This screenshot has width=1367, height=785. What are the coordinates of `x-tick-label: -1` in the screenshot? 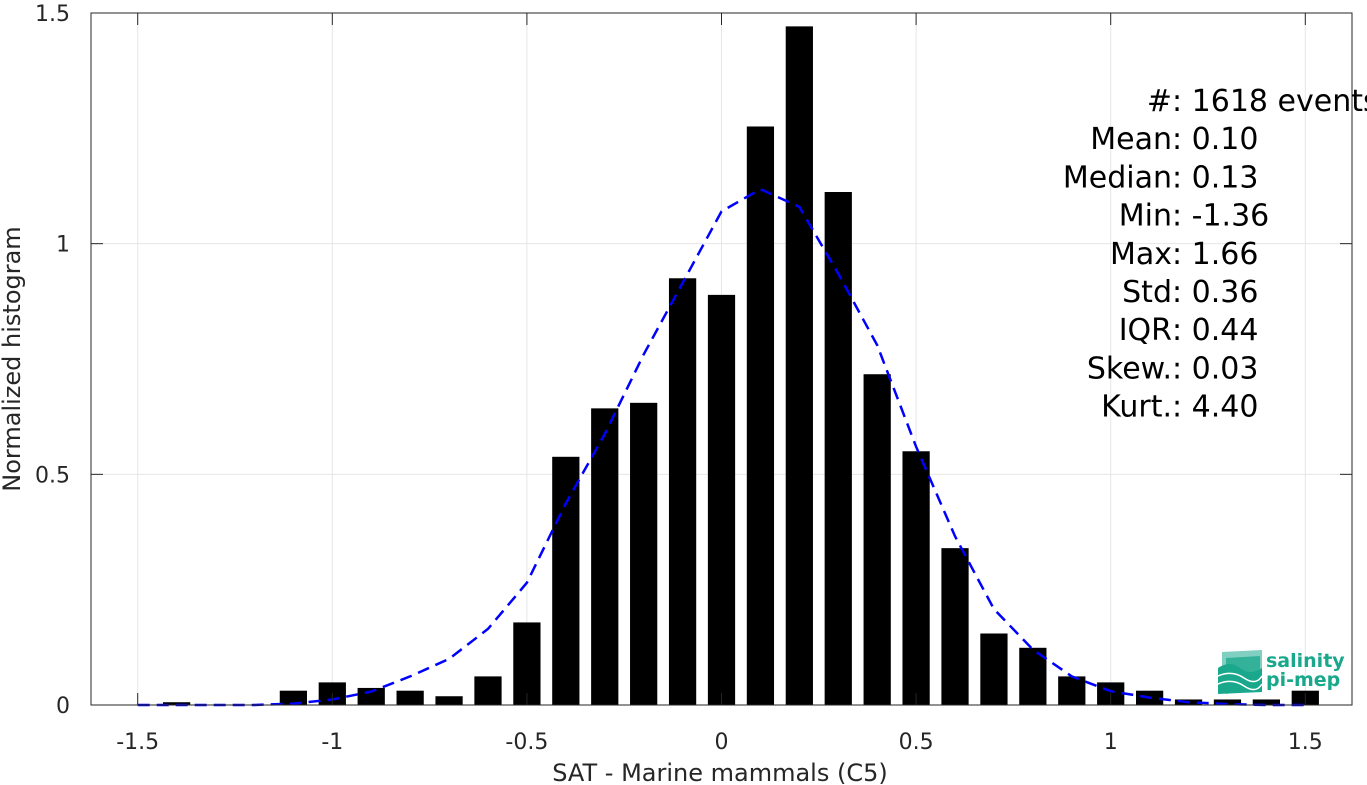 It's located at (332, 742).